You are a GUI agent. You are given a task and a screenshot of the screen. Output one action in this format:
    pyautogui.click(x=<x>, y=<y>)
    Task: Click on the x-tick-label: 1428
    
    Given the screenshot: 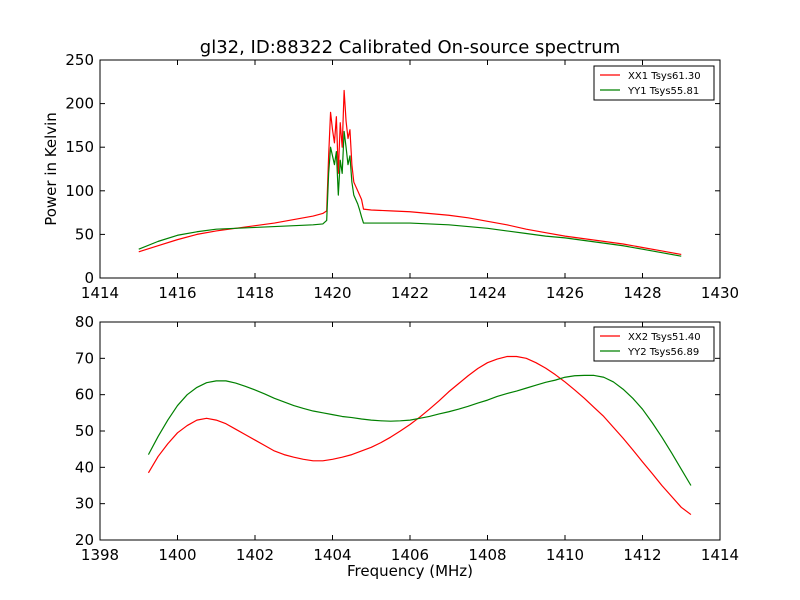 What is the action you would take?
    pyautogui.click(x=642, y=293)
    